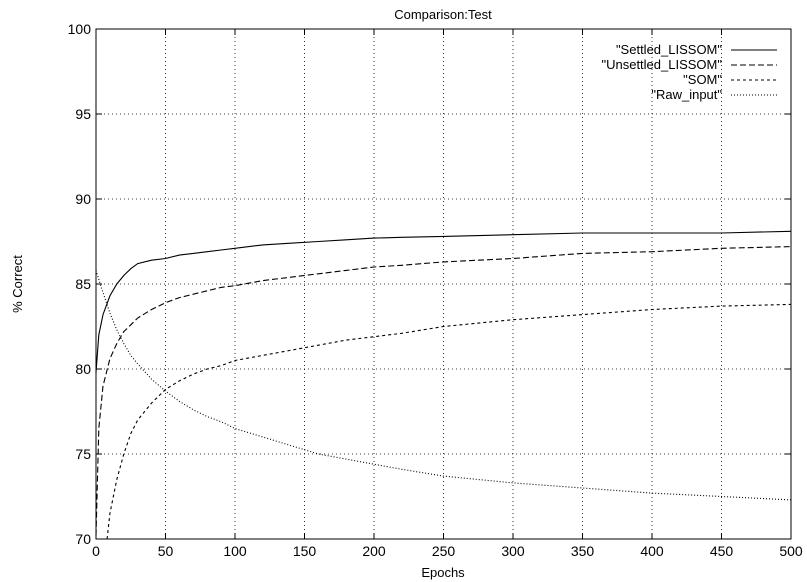 The width and height of the screenshot is (807, 582). I want to click on x-tick-label: 300, so click(513, 551).